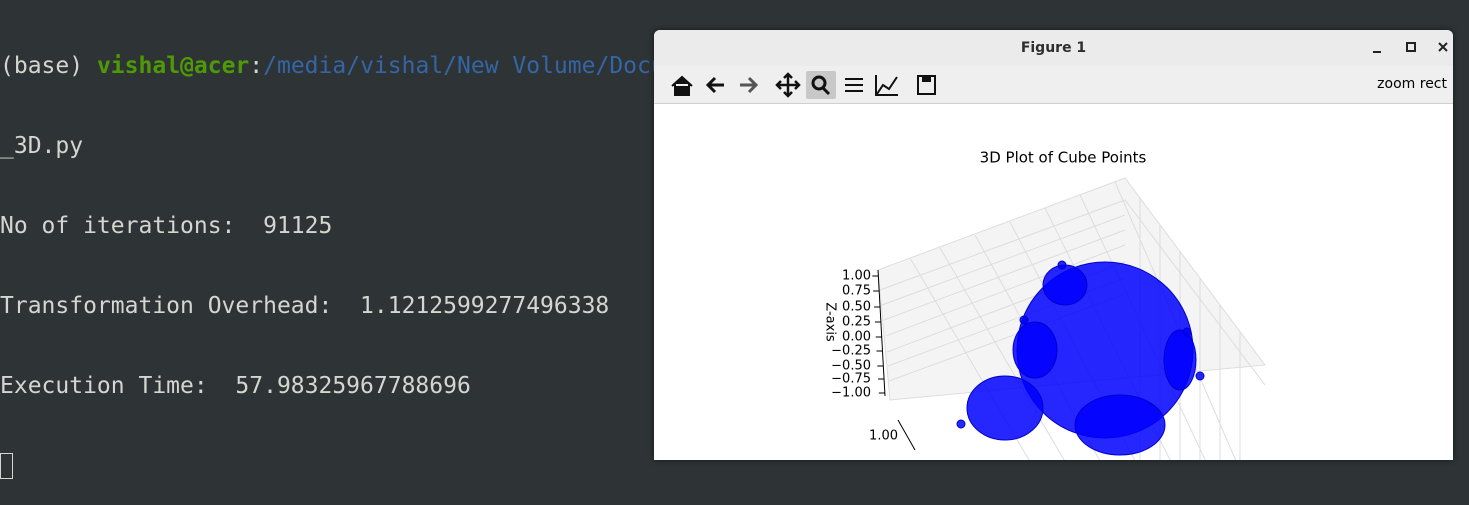 The width and height of the screenshot is (1469, 505). Describe the element at coordinates (851, 351) in the screenshot. I see `z-tick-label: −0.25` at that location.